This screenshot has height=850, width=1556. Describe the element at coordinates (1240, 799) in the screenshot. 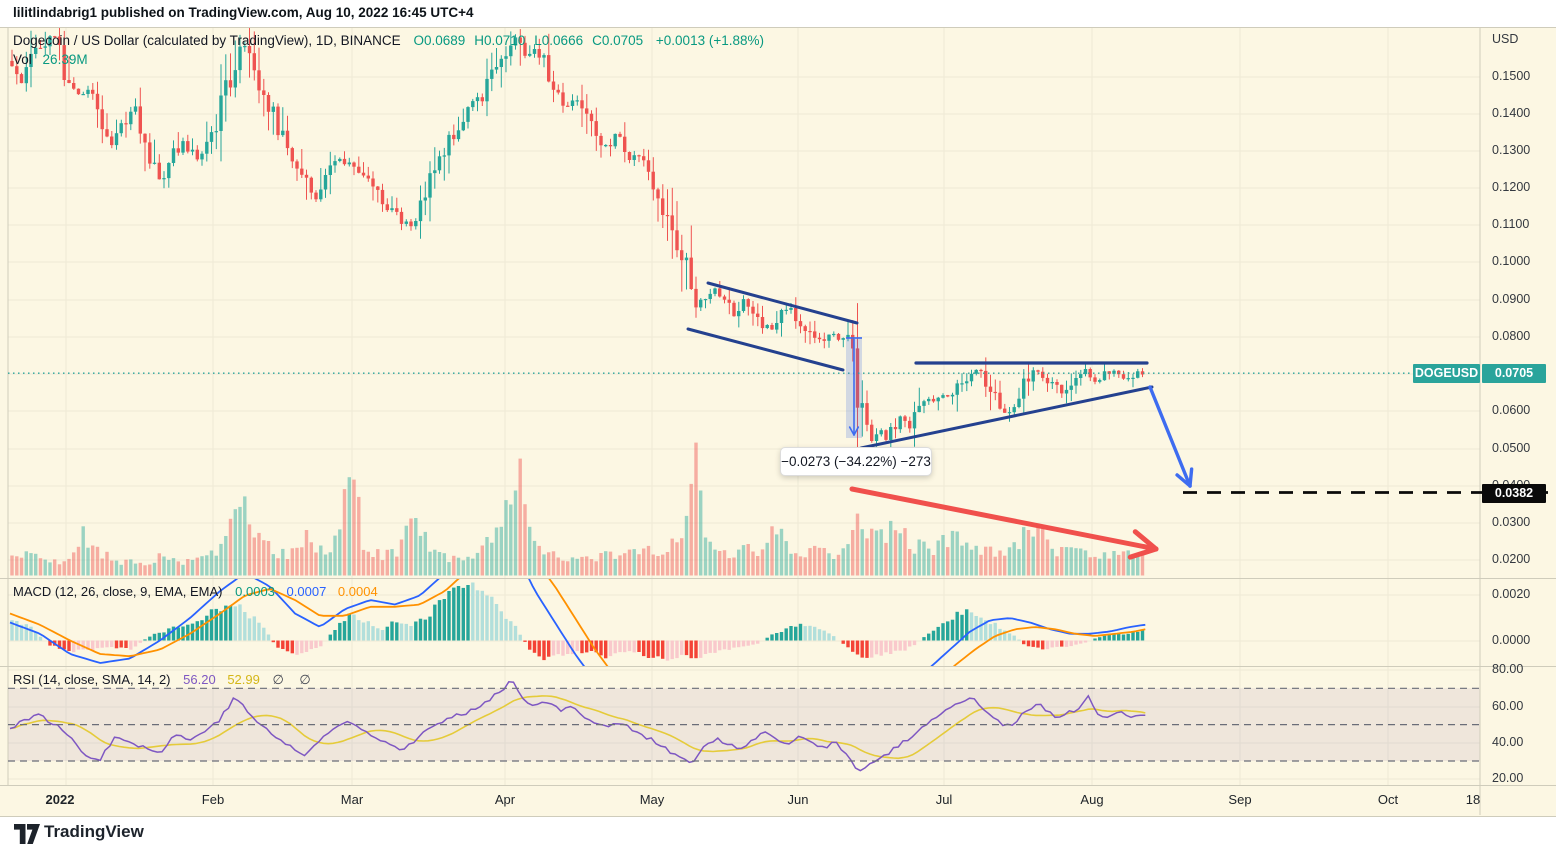

I see `time-tick-Sep: Sep` at that location.